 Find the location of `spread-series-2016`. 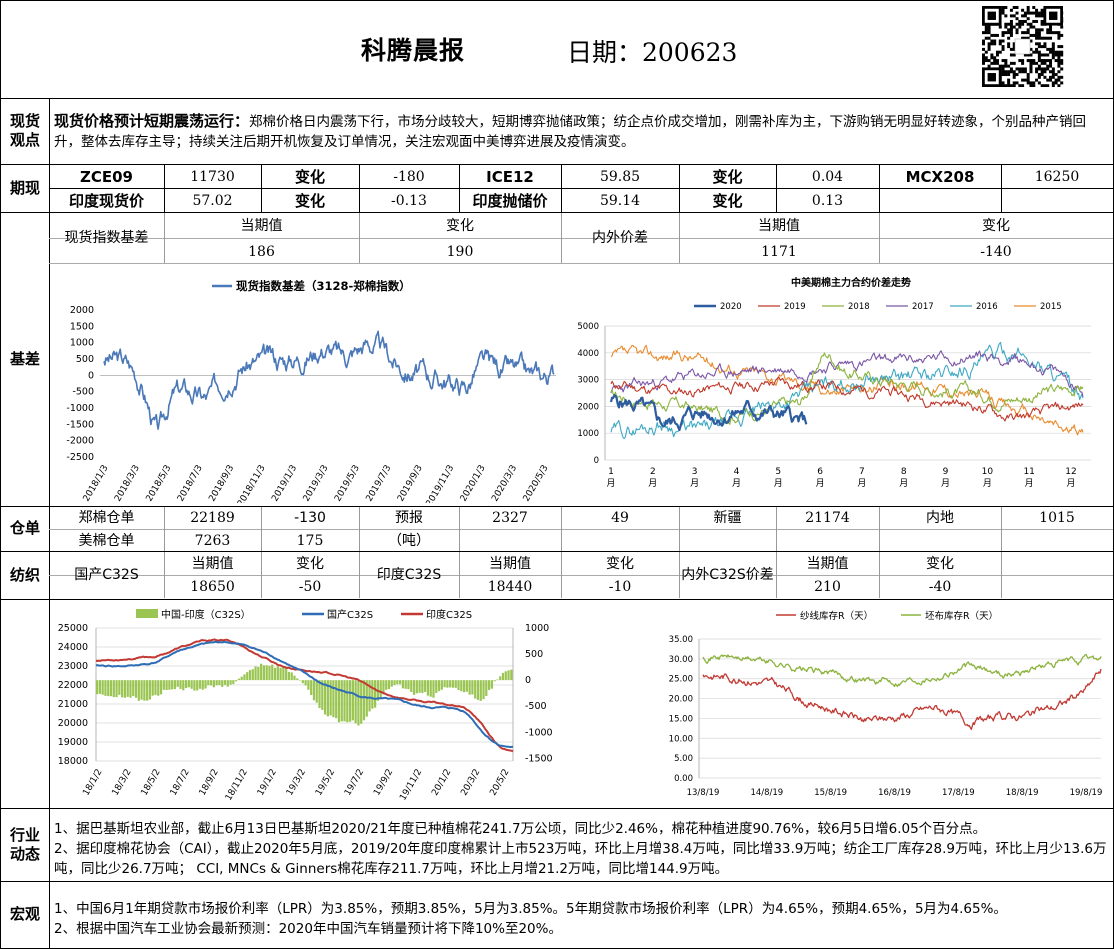

spread-series-2016 is located at coordinates (847, 390).